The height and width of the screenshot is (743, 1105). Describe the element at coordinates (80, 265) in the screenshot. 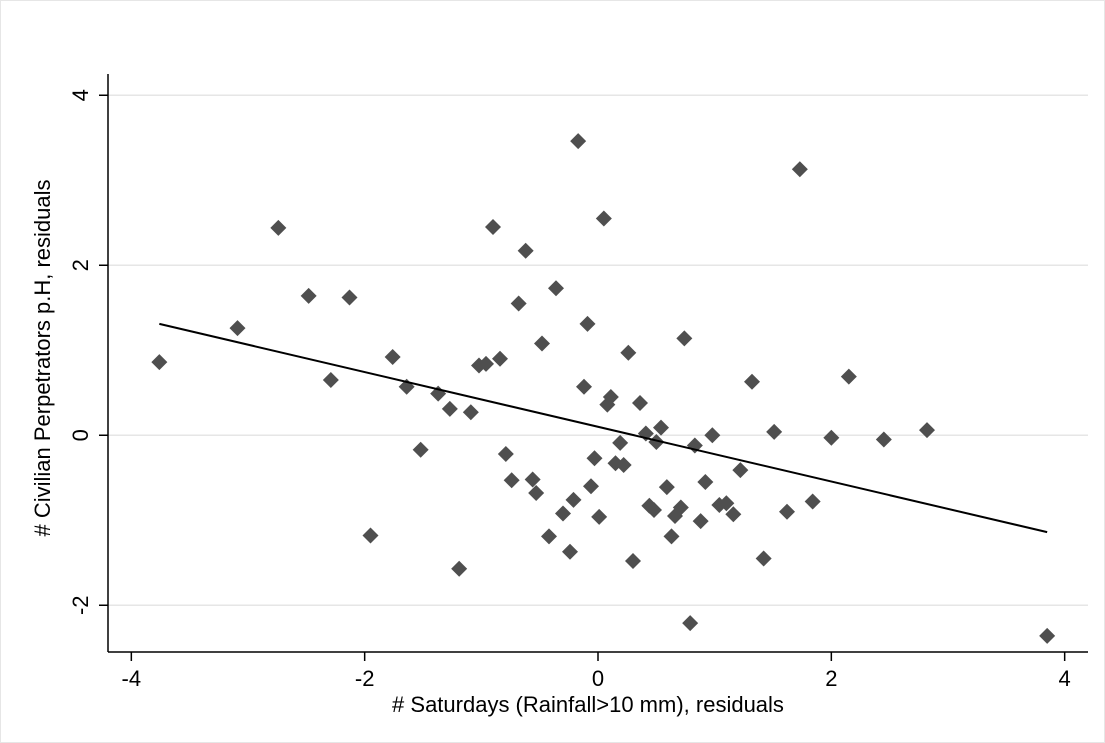

I see `y-tick-label: 2` at that location.